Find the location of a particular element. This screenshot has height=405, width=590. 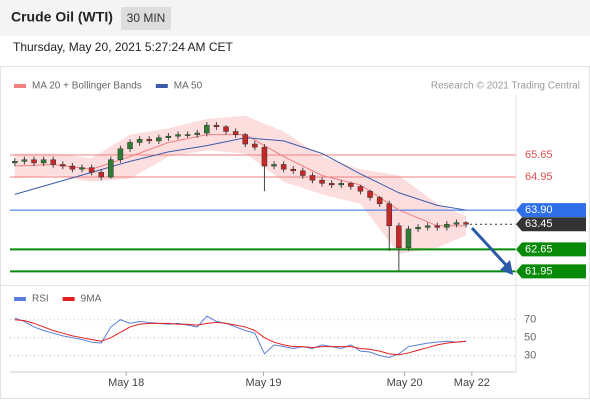

legend-label: 9MA is located at coordinates (91, 299).